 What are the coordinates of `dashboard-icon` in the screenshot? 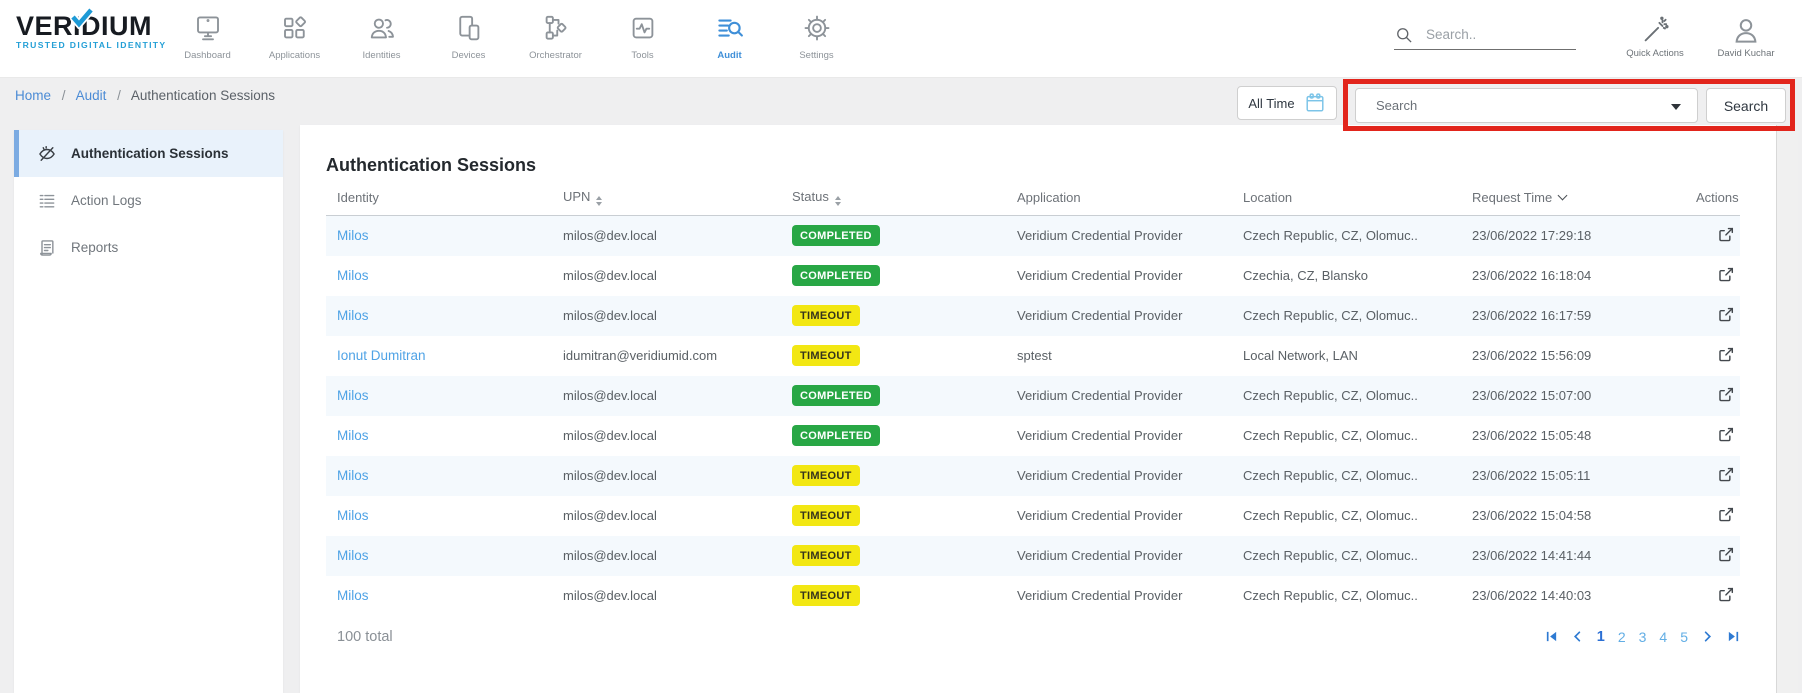 It's located at (208, 28).